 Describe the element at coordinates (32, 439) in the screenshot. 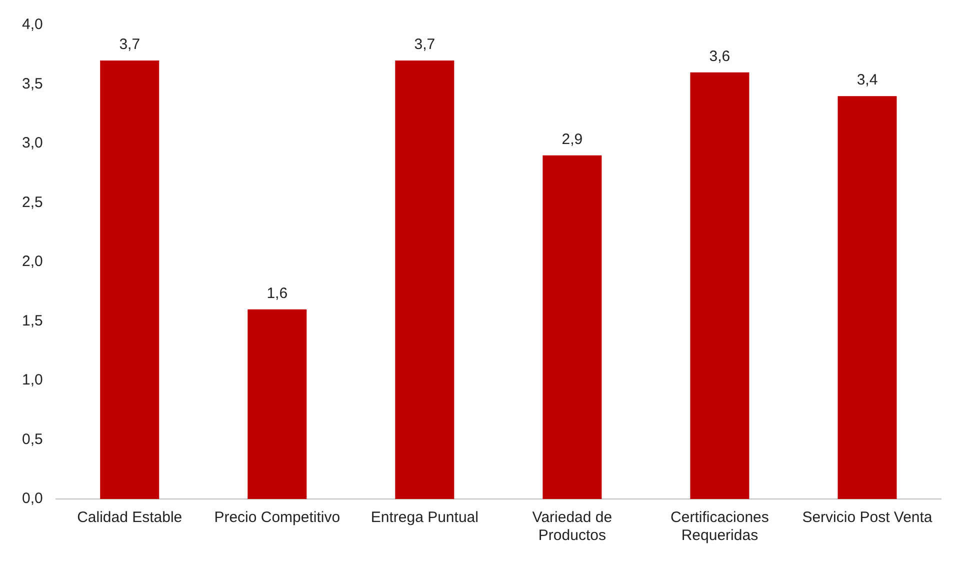

I see `y-tick-label: 0,5` at that location.